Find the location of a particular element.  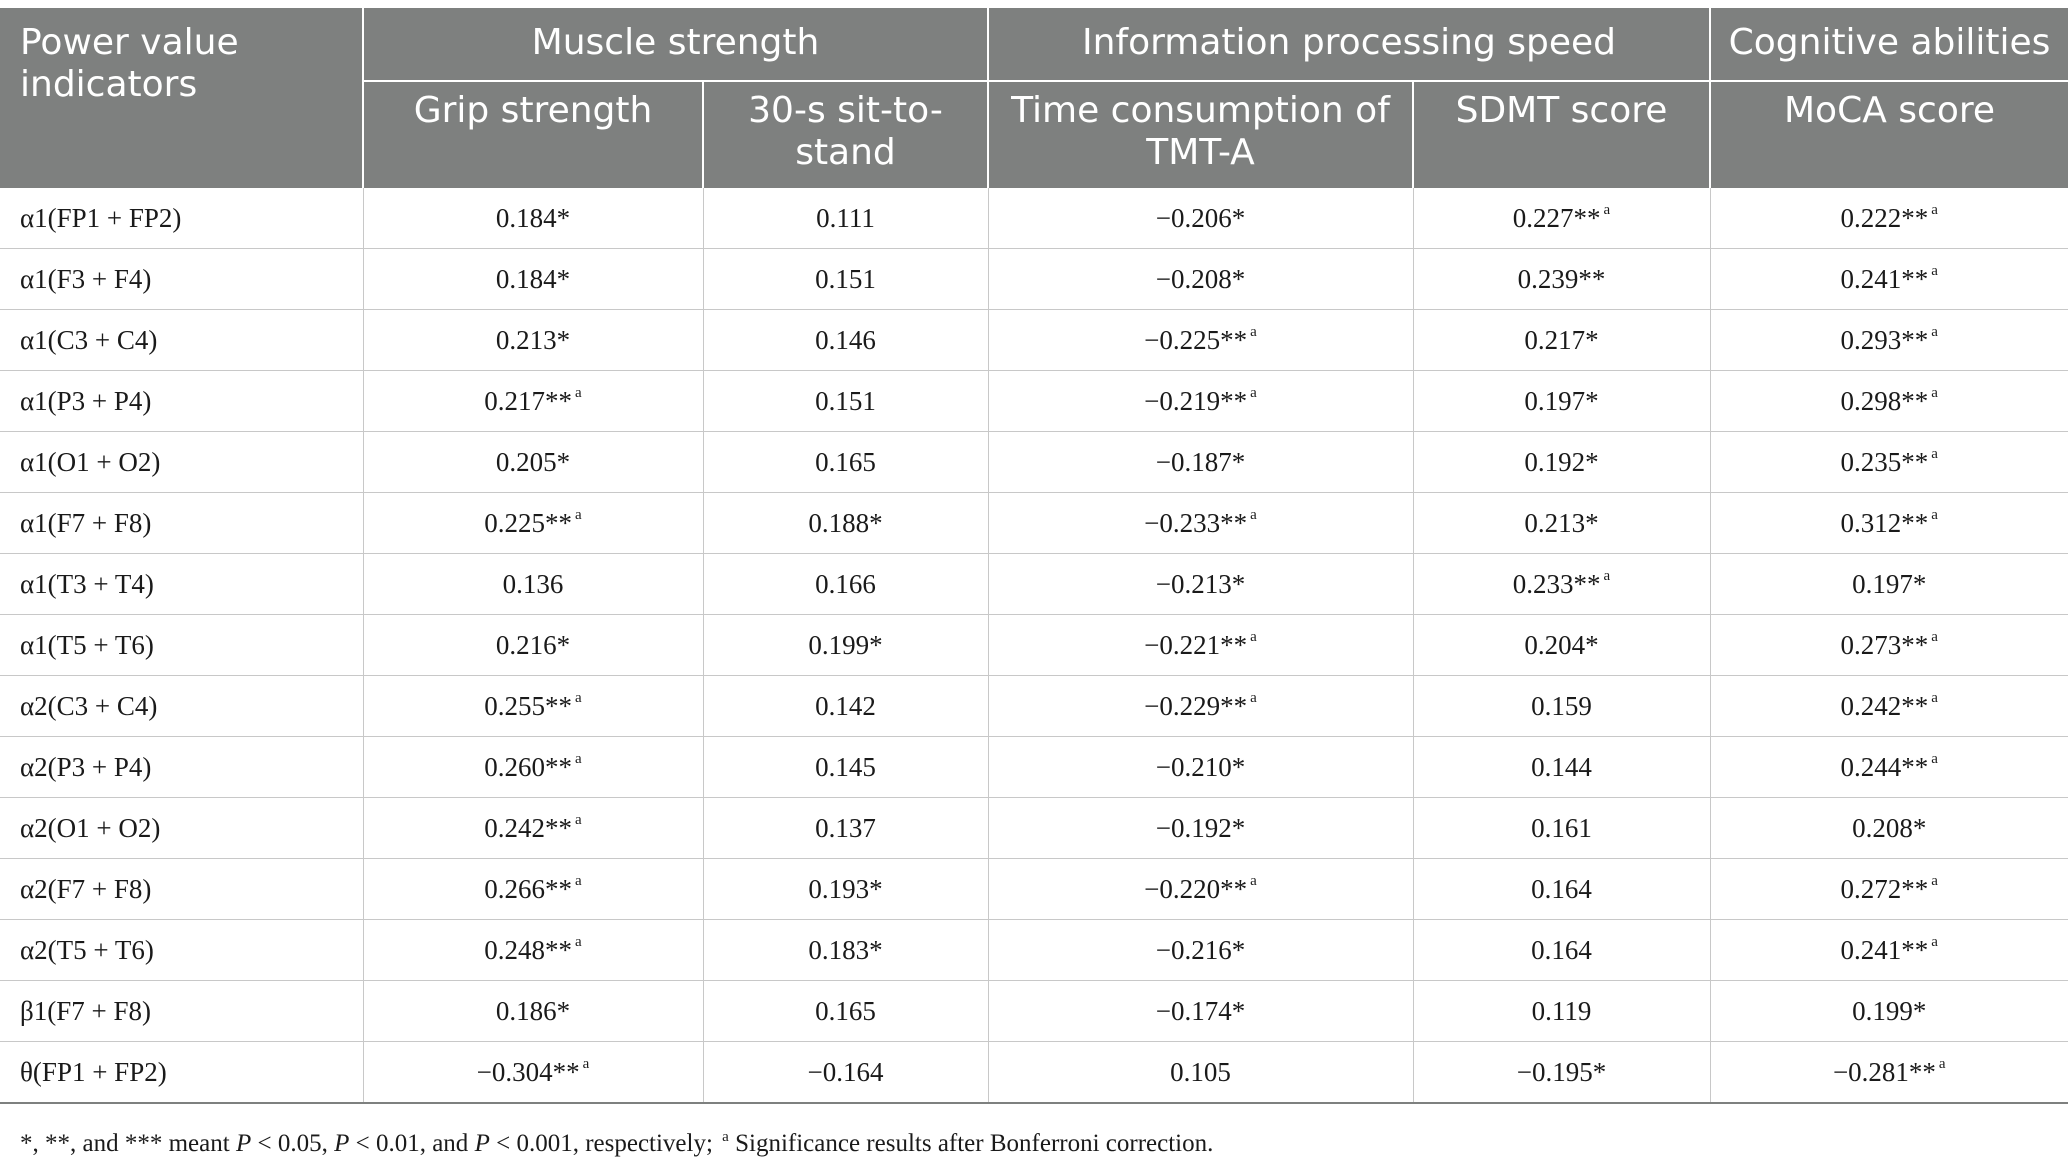

table-cell: −0.208* is located at coordinates (1201, 279).